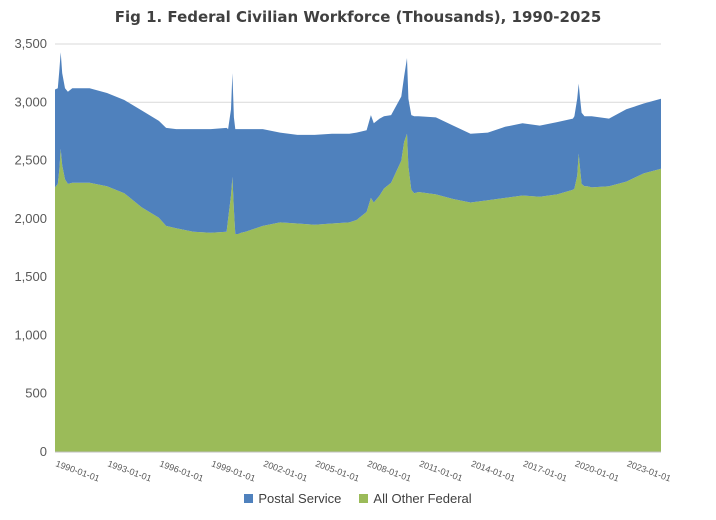 The height and width of the screenshot is (520, 716). What do you see at coordinates (441, 470) in the screenshot?
I see `x-tick-label: 2011-01-01` at bounding box center [441, 470].